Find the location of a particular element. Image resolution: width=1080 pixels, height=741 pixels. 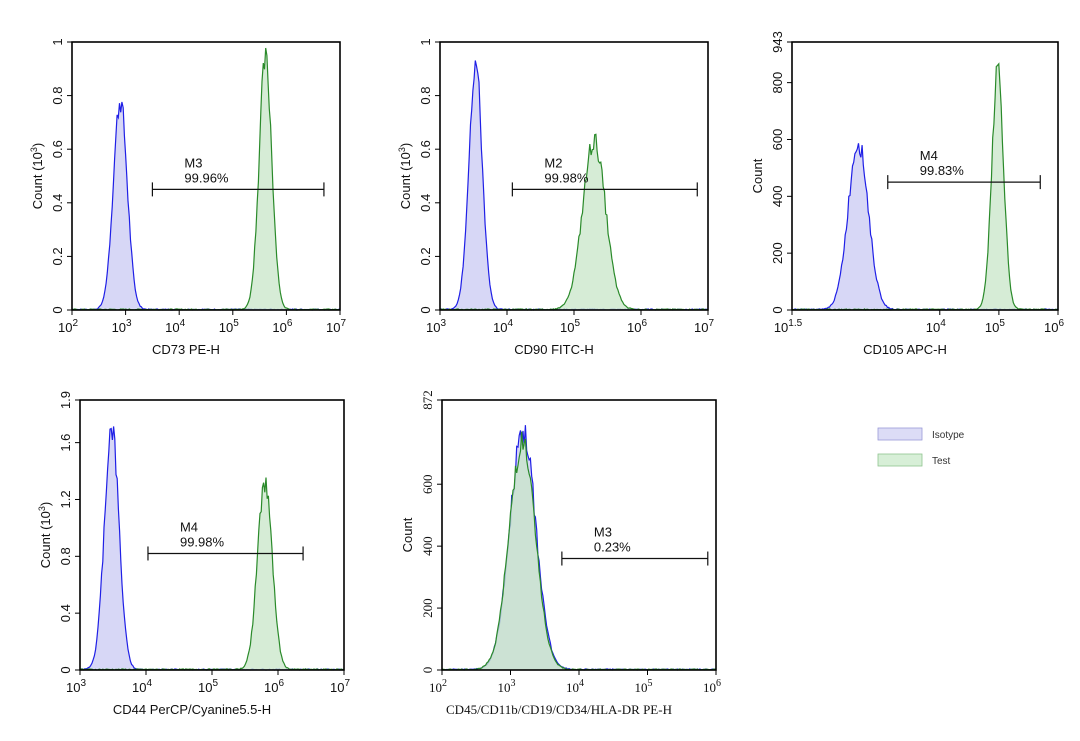

y-tick-label: 872 is located at coordinates (427, 400).